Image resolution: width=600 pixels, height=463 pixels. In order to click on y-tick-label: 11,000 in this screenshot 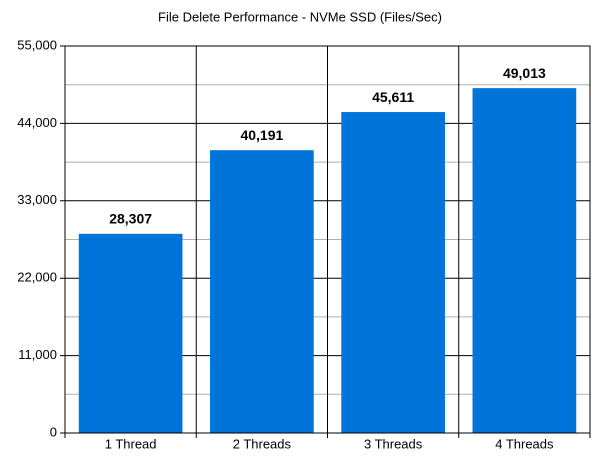, I will do `click(37, 354)`.